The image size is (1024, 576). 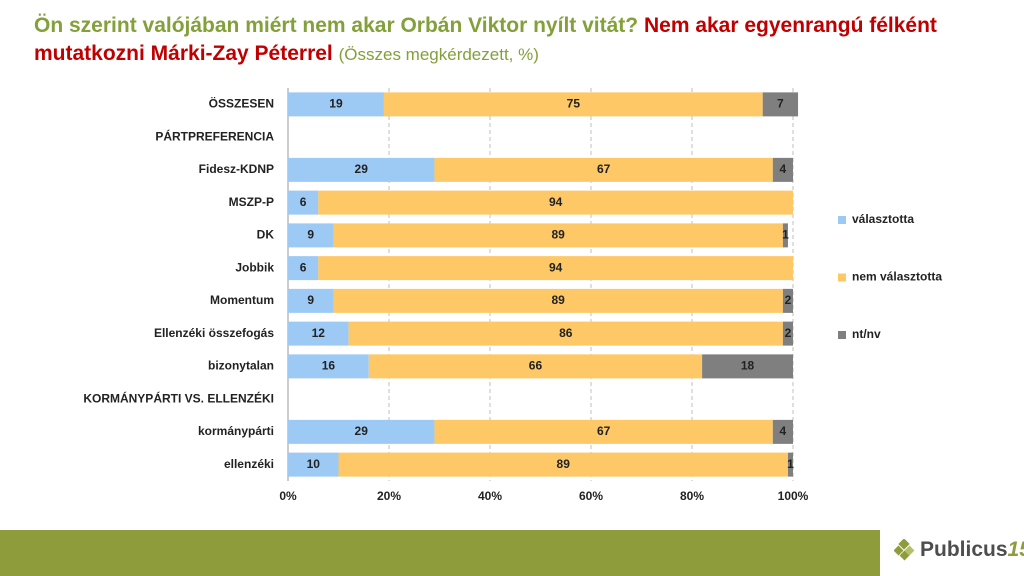 What do you see at coordinates (389, 496) in the screenshot?
I see `x-tick-label: 20%` at bounding box center [389, 496].